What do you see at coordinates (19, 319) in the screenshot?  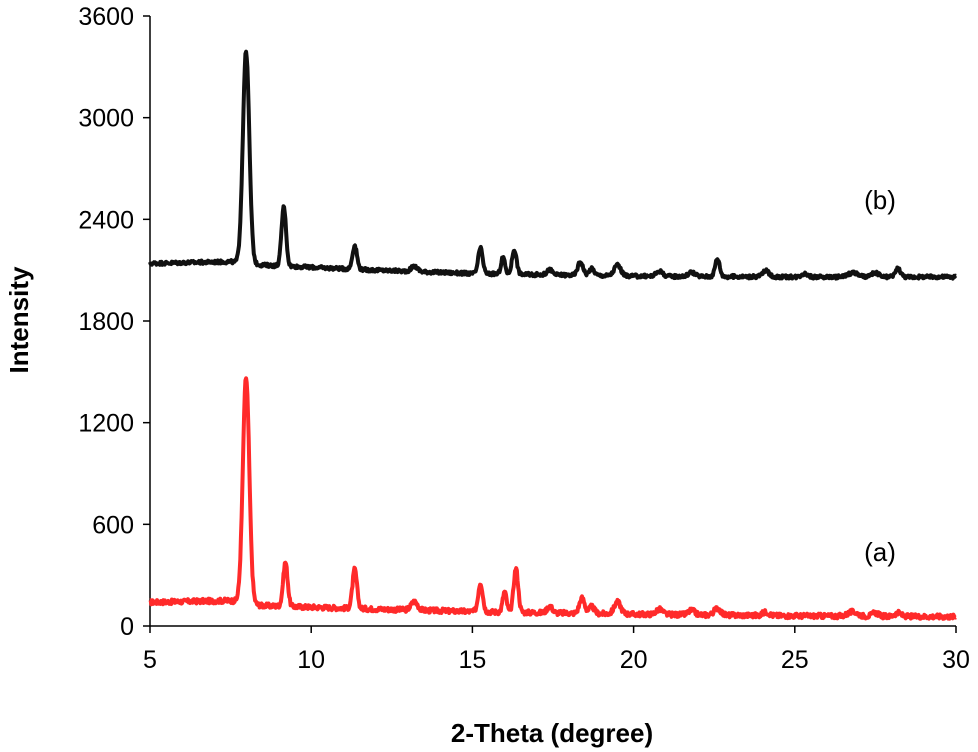 I see `y-axis-title: Intensity` at bounding box center [19, 319].